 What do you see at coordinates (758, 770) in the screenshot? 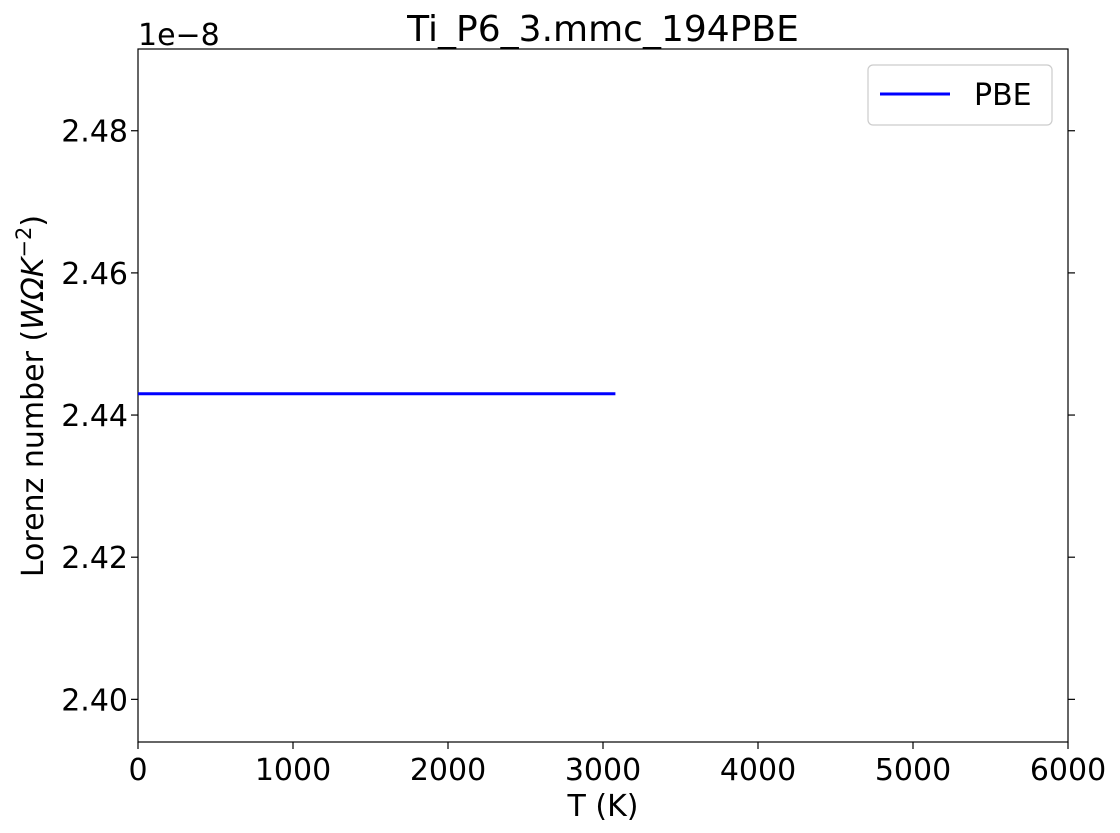
I see `x-tick-label: 4000` at bounding box center [758, 770].